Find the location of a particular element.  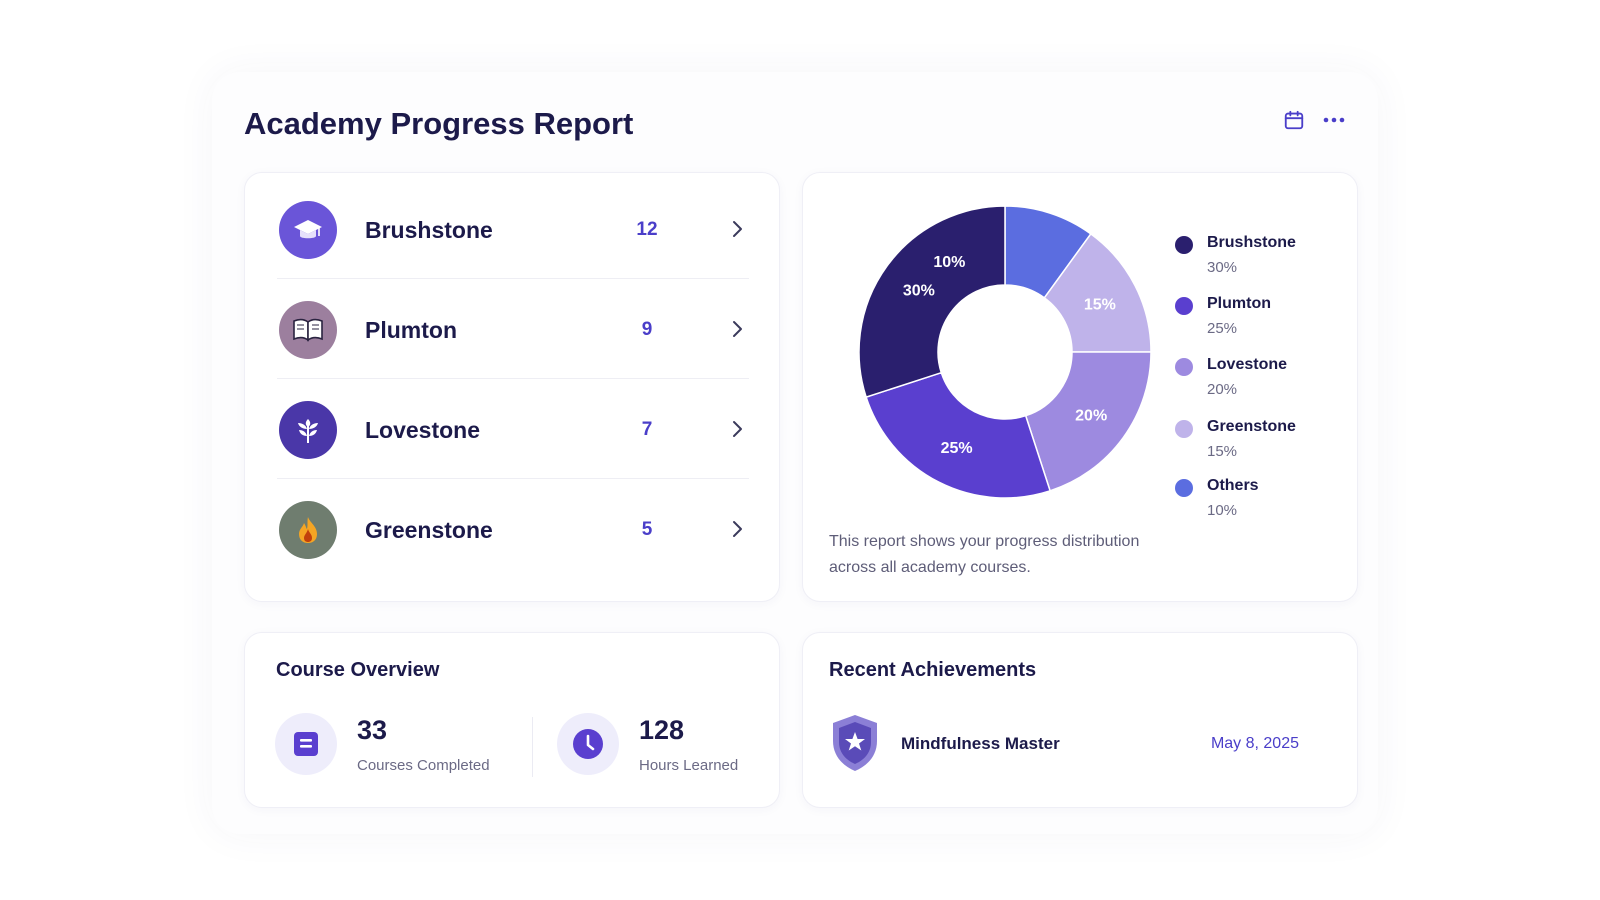

open-book-icon is located at coordinates (308, 330).